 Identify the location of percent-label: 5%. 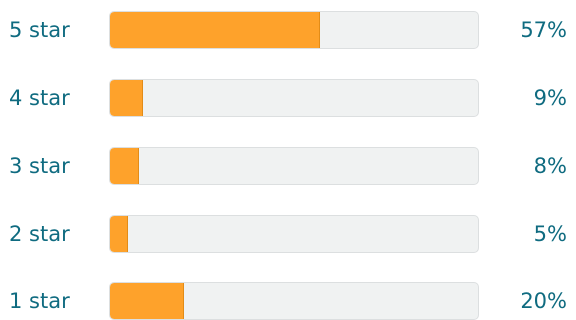
(550, 234).